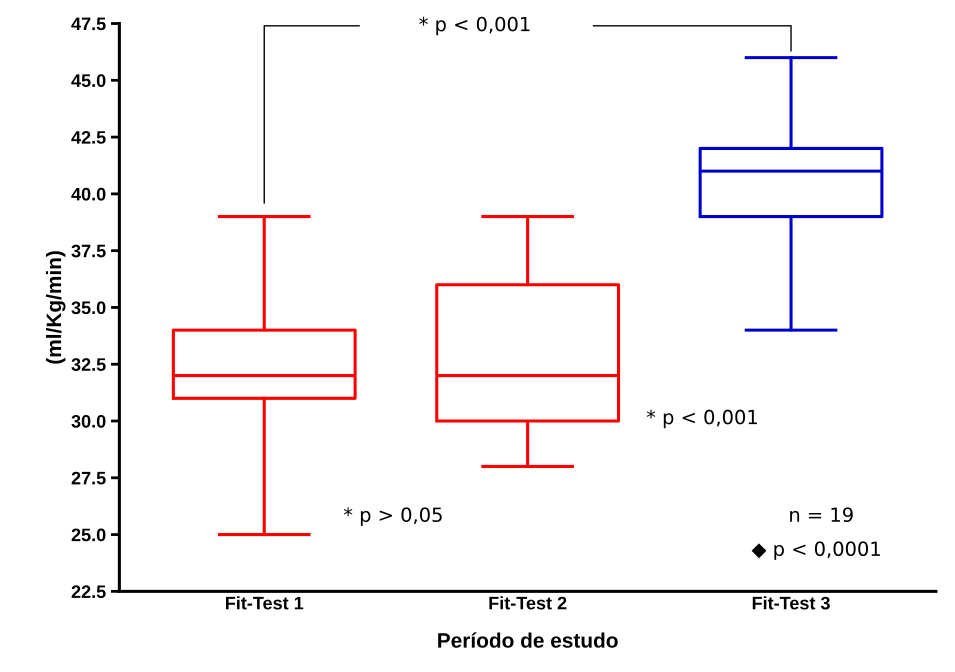 This screenshot has height=672, width=955. What do you see at coordinates (88, 307) in the screenshot?
I see `y-tick-label: 35.0` at bounding box center [88, 307].